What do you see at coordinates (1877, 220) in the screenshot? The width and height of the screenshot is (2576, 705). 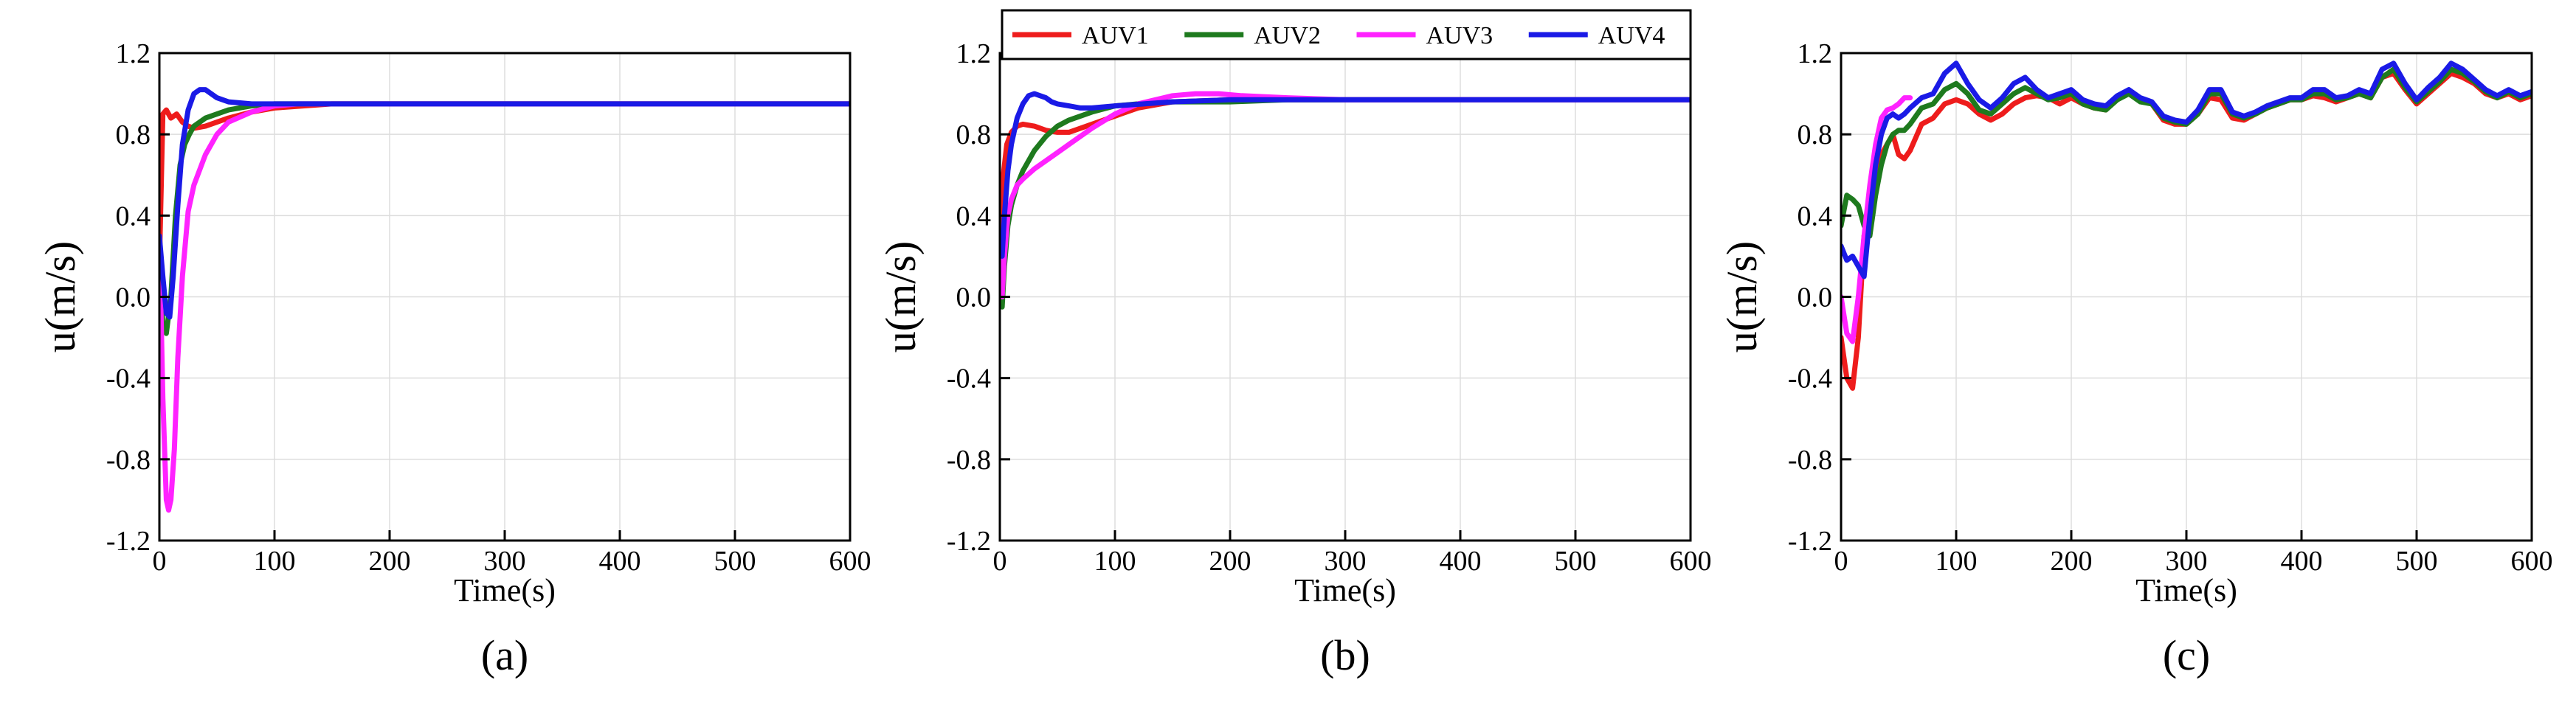 I see `series-line-auv3` at bounding box center [1877, 220].